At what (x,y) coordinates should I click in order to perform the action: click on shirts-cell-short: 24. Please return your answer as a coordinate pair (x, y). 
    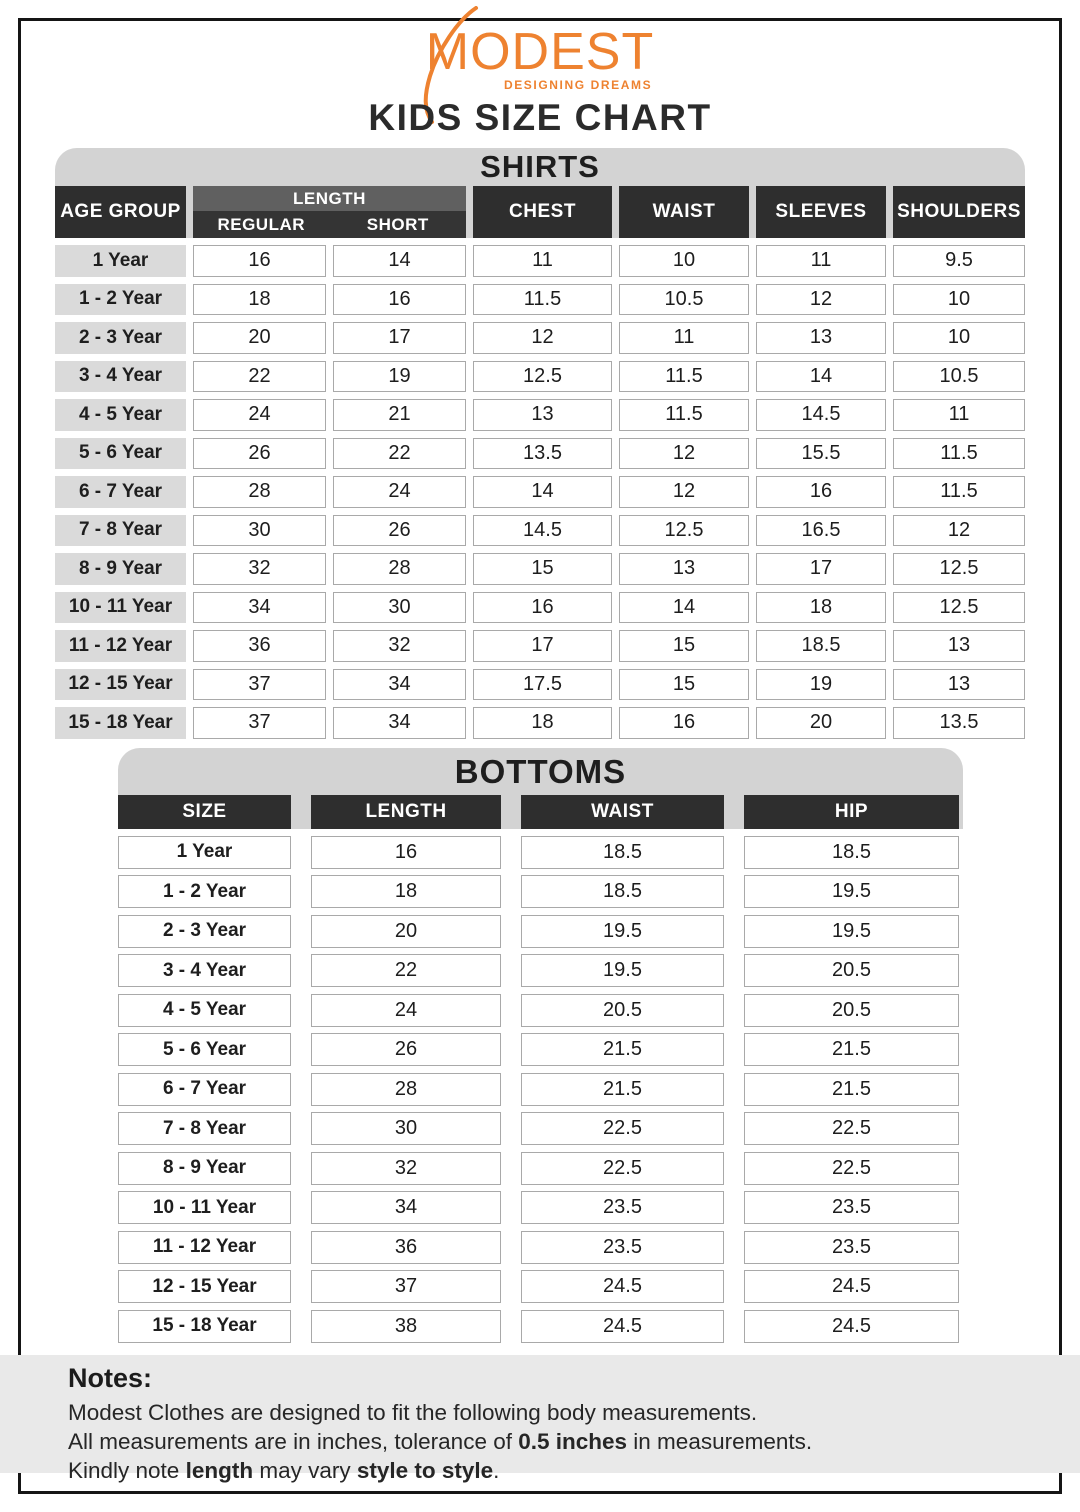
    Looking at the image, I should click on (399, 492).